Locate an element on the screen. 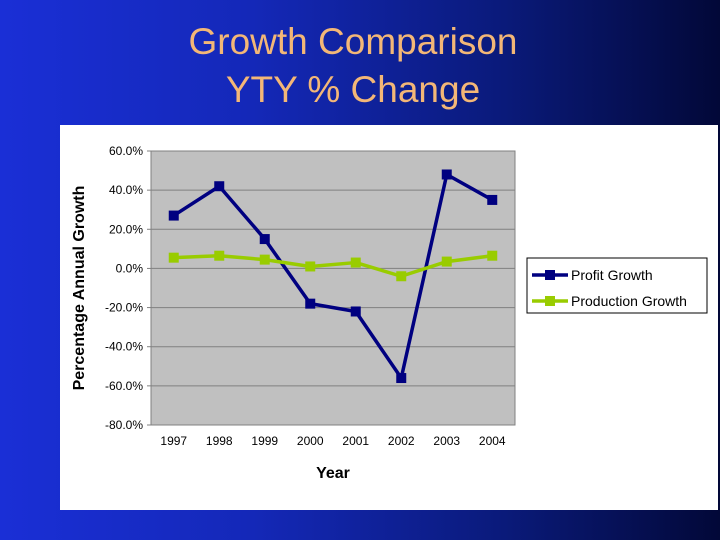 The width and height of the screenshot is (720, 540). x-tick-label: 2001 is located at coordinates (355, 441).